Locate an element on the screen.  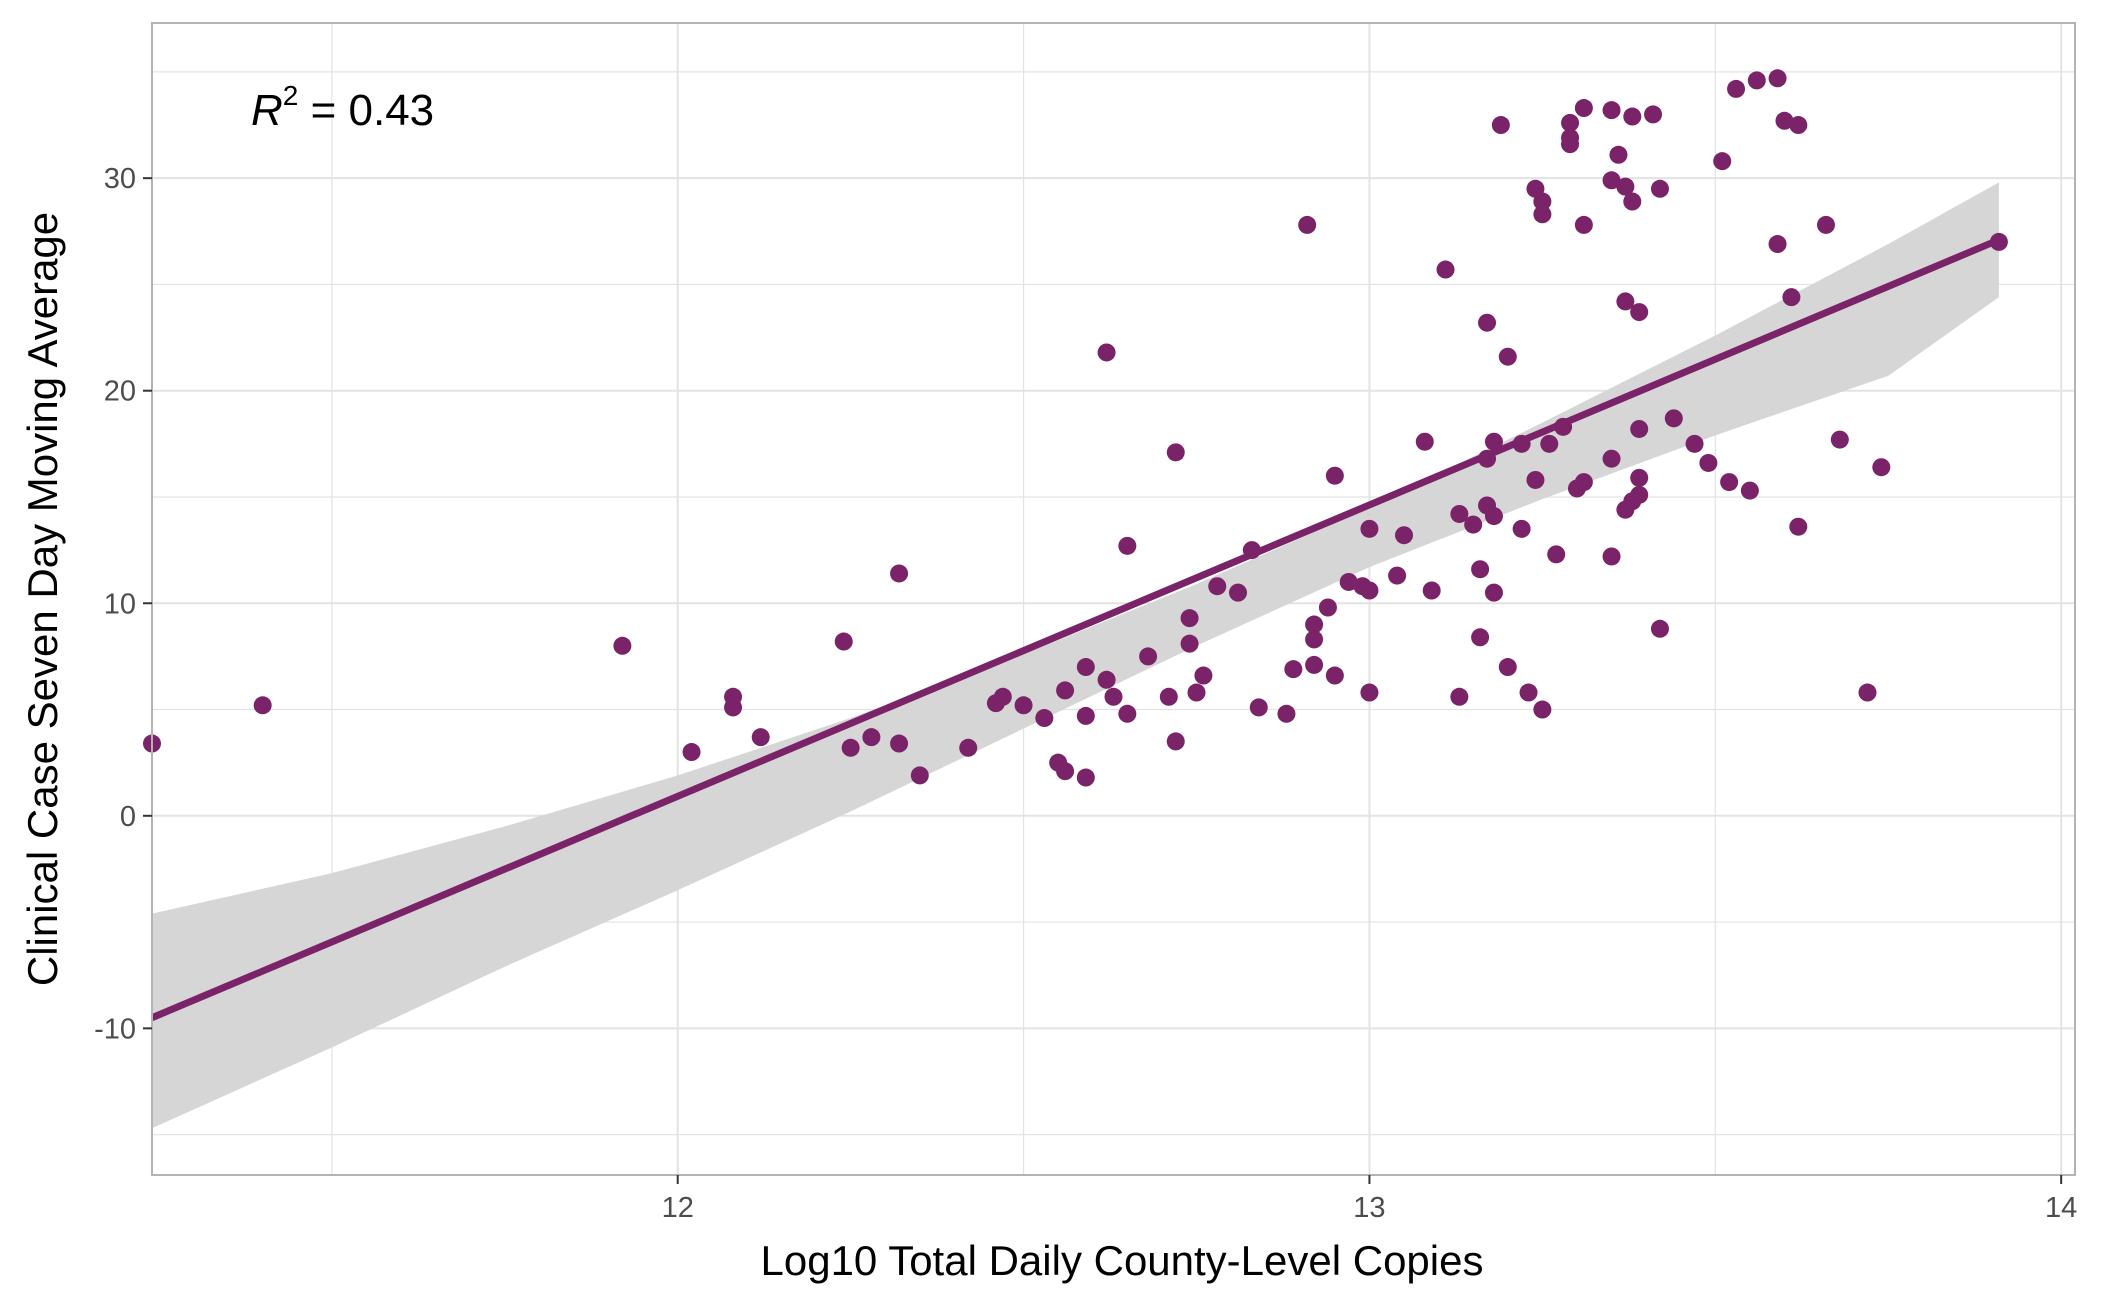
r-squared-label: R is located at coordinates (267, 110).